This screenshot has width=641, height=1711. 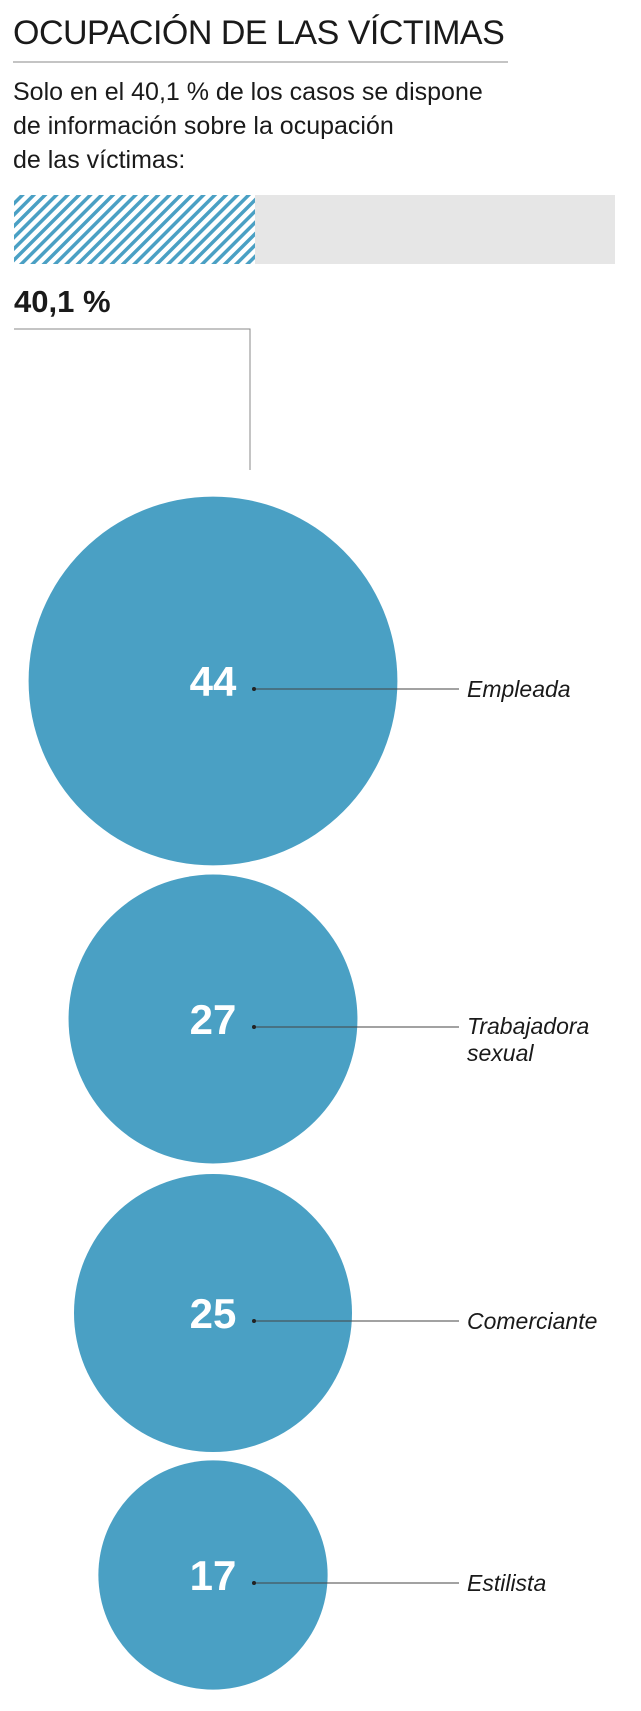 What do you see at coordinates (132, 399) in the screenshot?
I see `connector` at bounding box center [132, 399].